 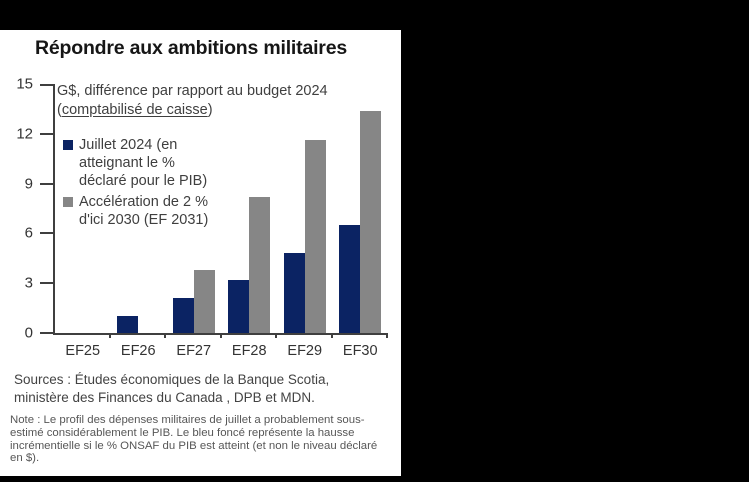 What do you see at coordinates (28, 233) in the screenshot?
I see `y-axis-label-6: 6` at bounding box center [28, 233].